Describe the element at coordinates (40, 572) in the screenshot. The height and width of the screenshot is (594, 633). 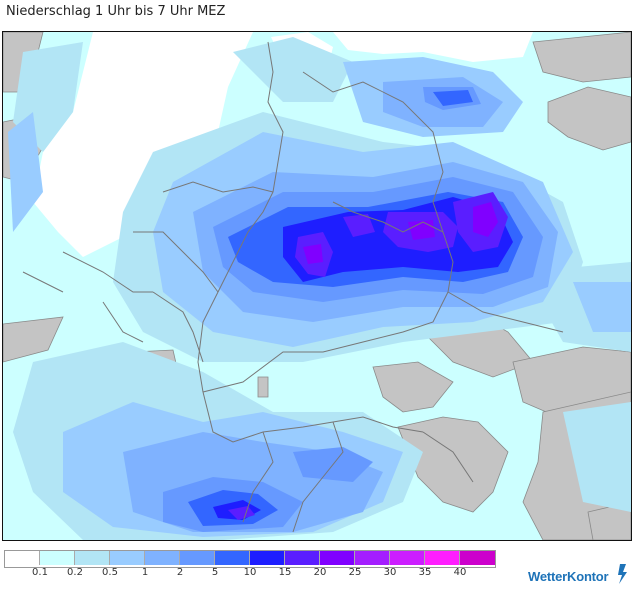
I see `legend-label: 0.1` at that location.